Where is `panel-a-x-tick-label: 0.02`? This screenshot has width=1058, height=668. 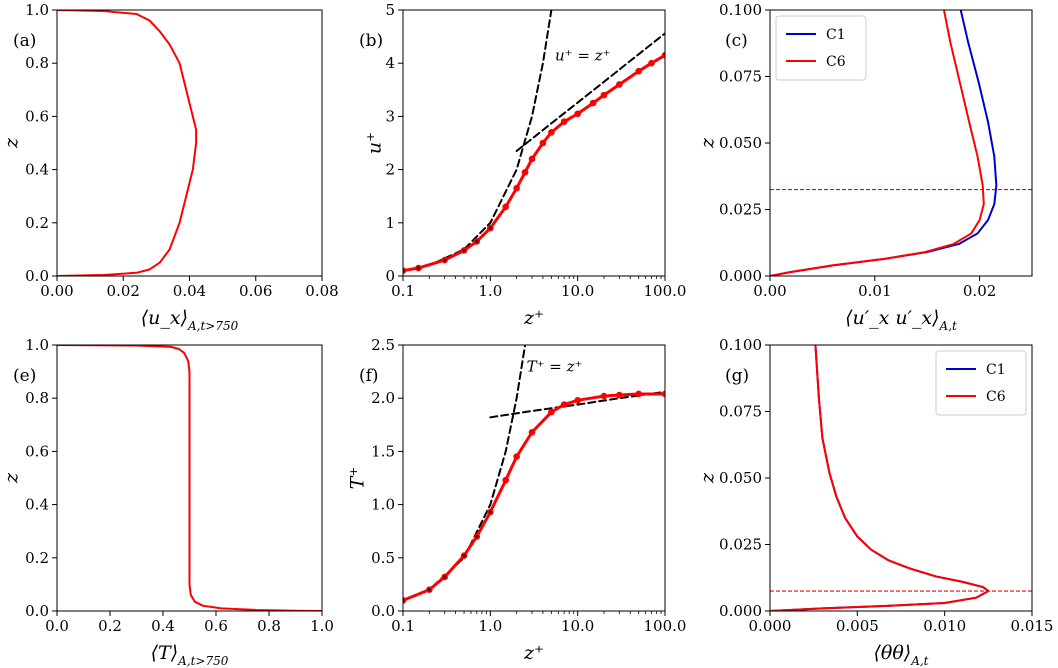 panel-a-x-tick-label: 0.02 is located at coordinates (123, 291).